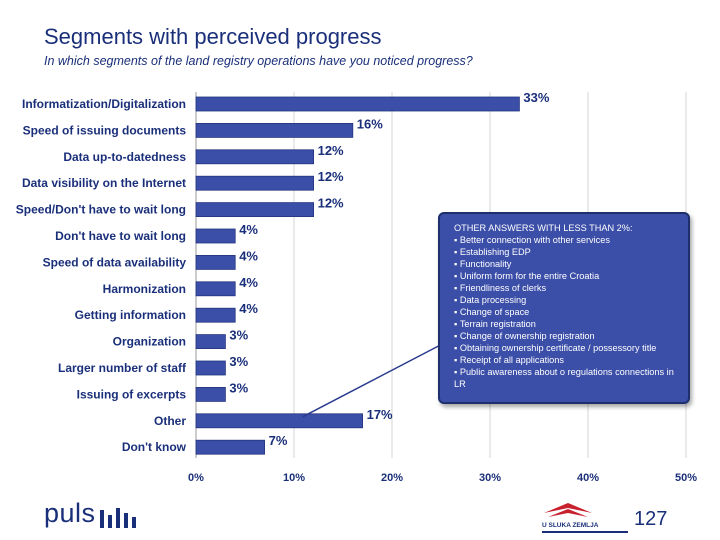 Image resolution: width=720 pixels, height=540 pixels. I want to click on value-label: 16%, so click(370, 123).